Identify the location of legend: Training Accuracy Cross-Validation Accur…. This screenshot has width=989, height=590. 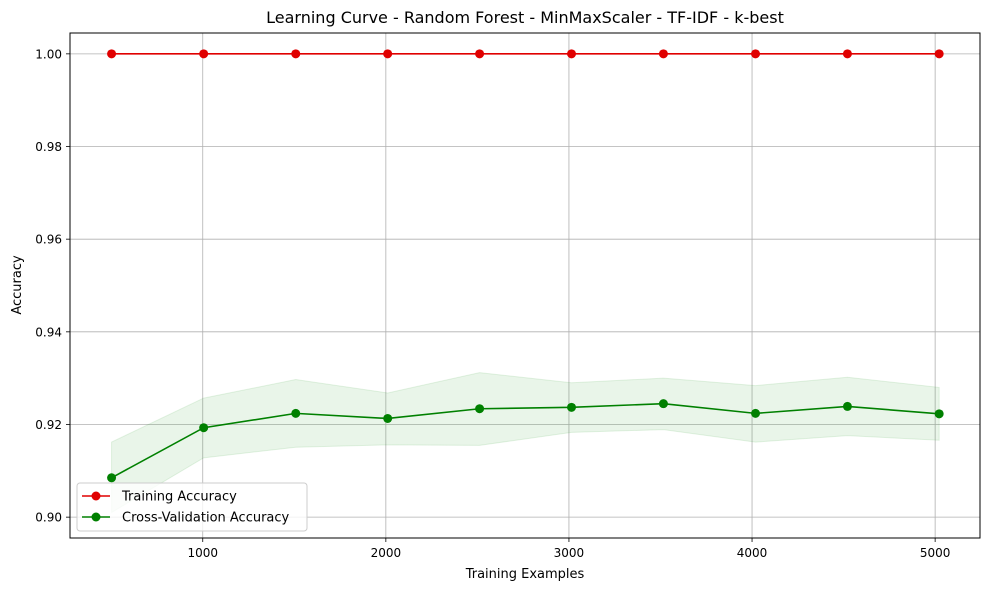
(192, 507).